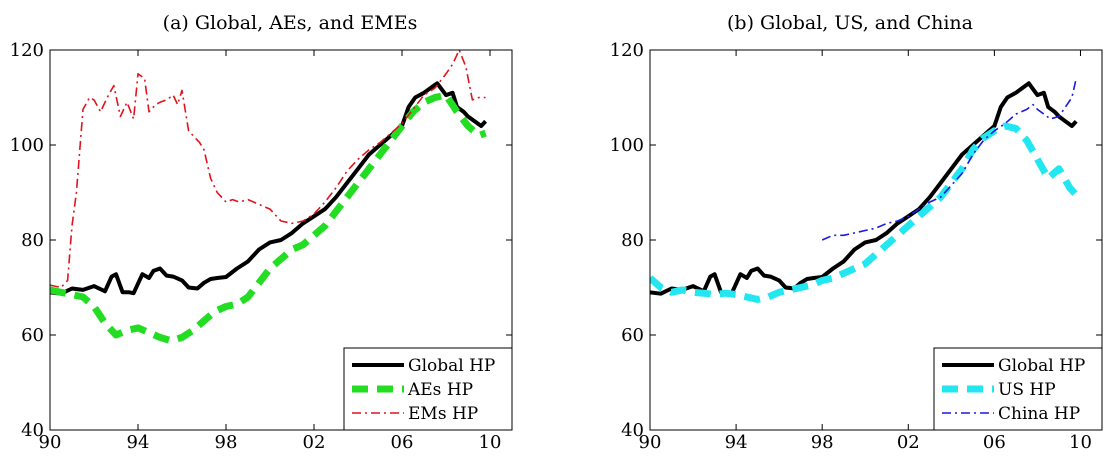 The image size is (1104, 456). What do you see at coordinates (443, 414) in the screenshot?
I see `legend-label: EMs HP` at bounding box center [443, 414].